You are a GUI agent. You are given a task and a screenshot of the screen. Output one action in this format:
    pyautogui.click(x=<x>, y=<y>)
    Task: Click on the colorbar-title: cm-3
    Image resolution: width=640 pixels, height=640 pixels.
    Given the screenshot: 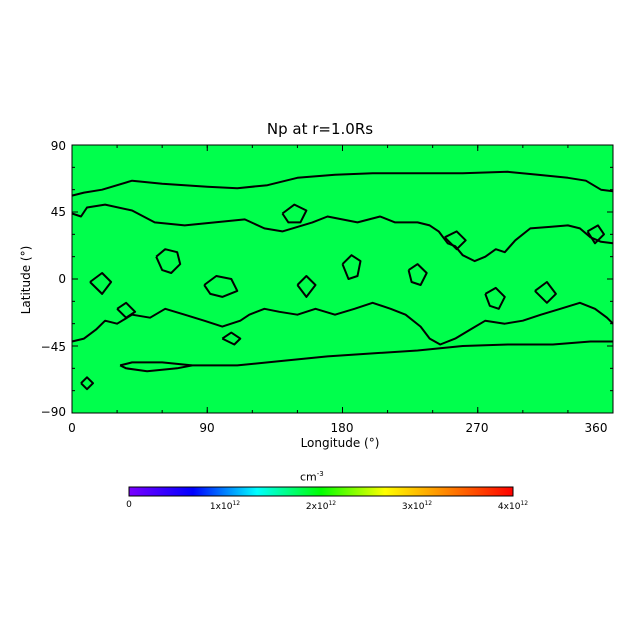 What is the action you would take?
    pyautogui.click(x=312, y=477)
    